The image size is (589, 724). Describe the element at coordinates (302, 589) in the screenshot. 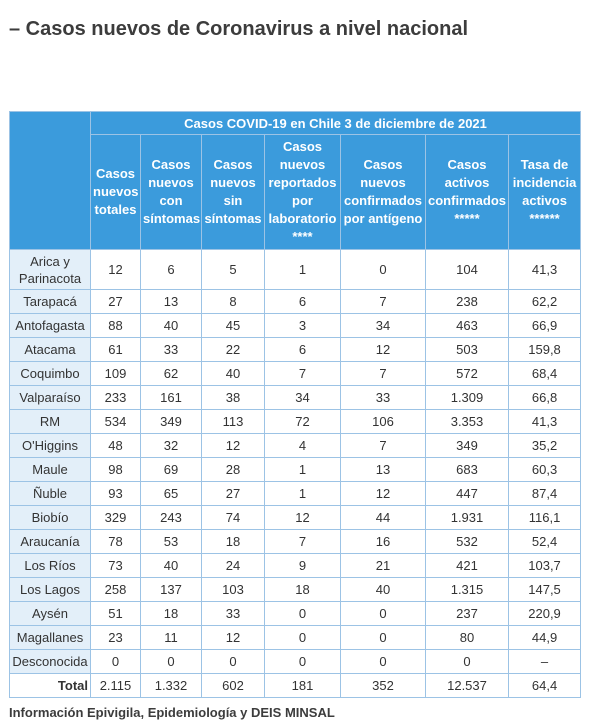

I see `table-cell: 18` at that location.